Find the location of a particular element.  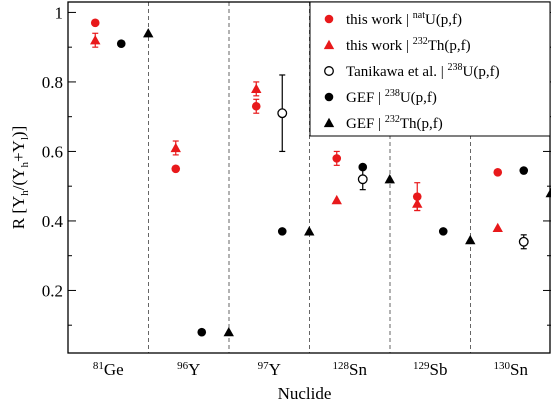

legend-item: Tanikawa et al. | 238U(p,f) is located at coordinates (412, 71).